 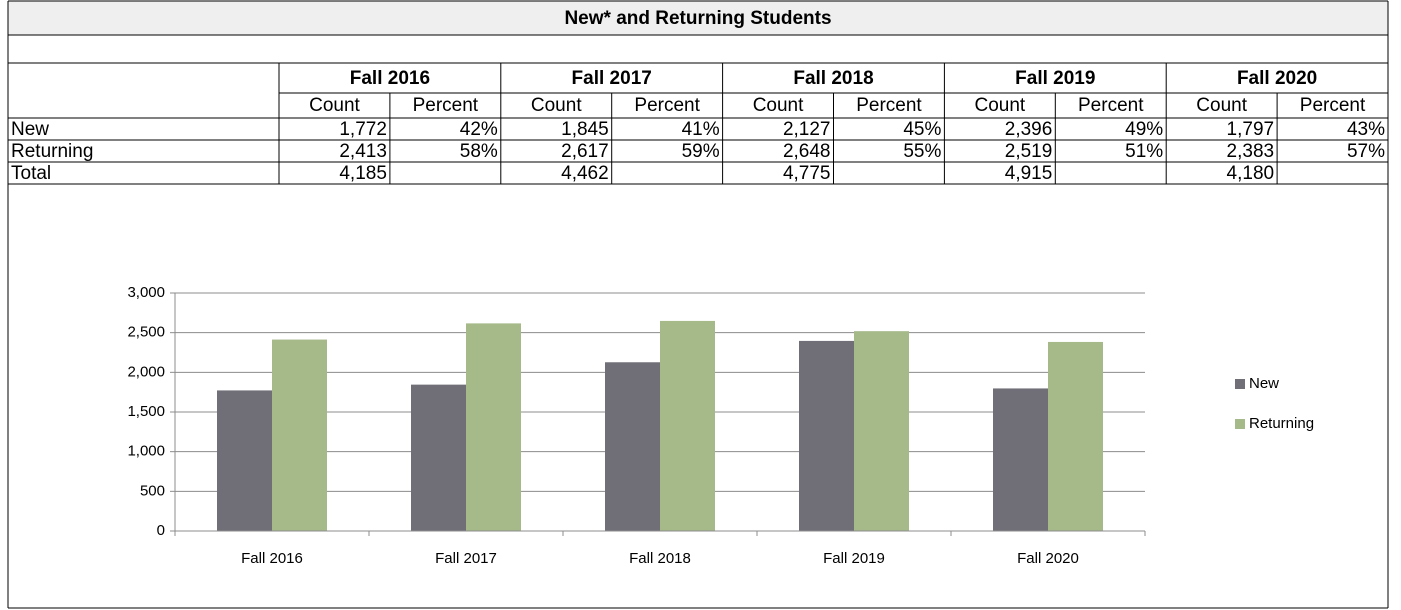 What do you see at coordinates (833, 78) in the screenshot?
I see `year-header: Fall 2018` at bounding box center [833, 78].